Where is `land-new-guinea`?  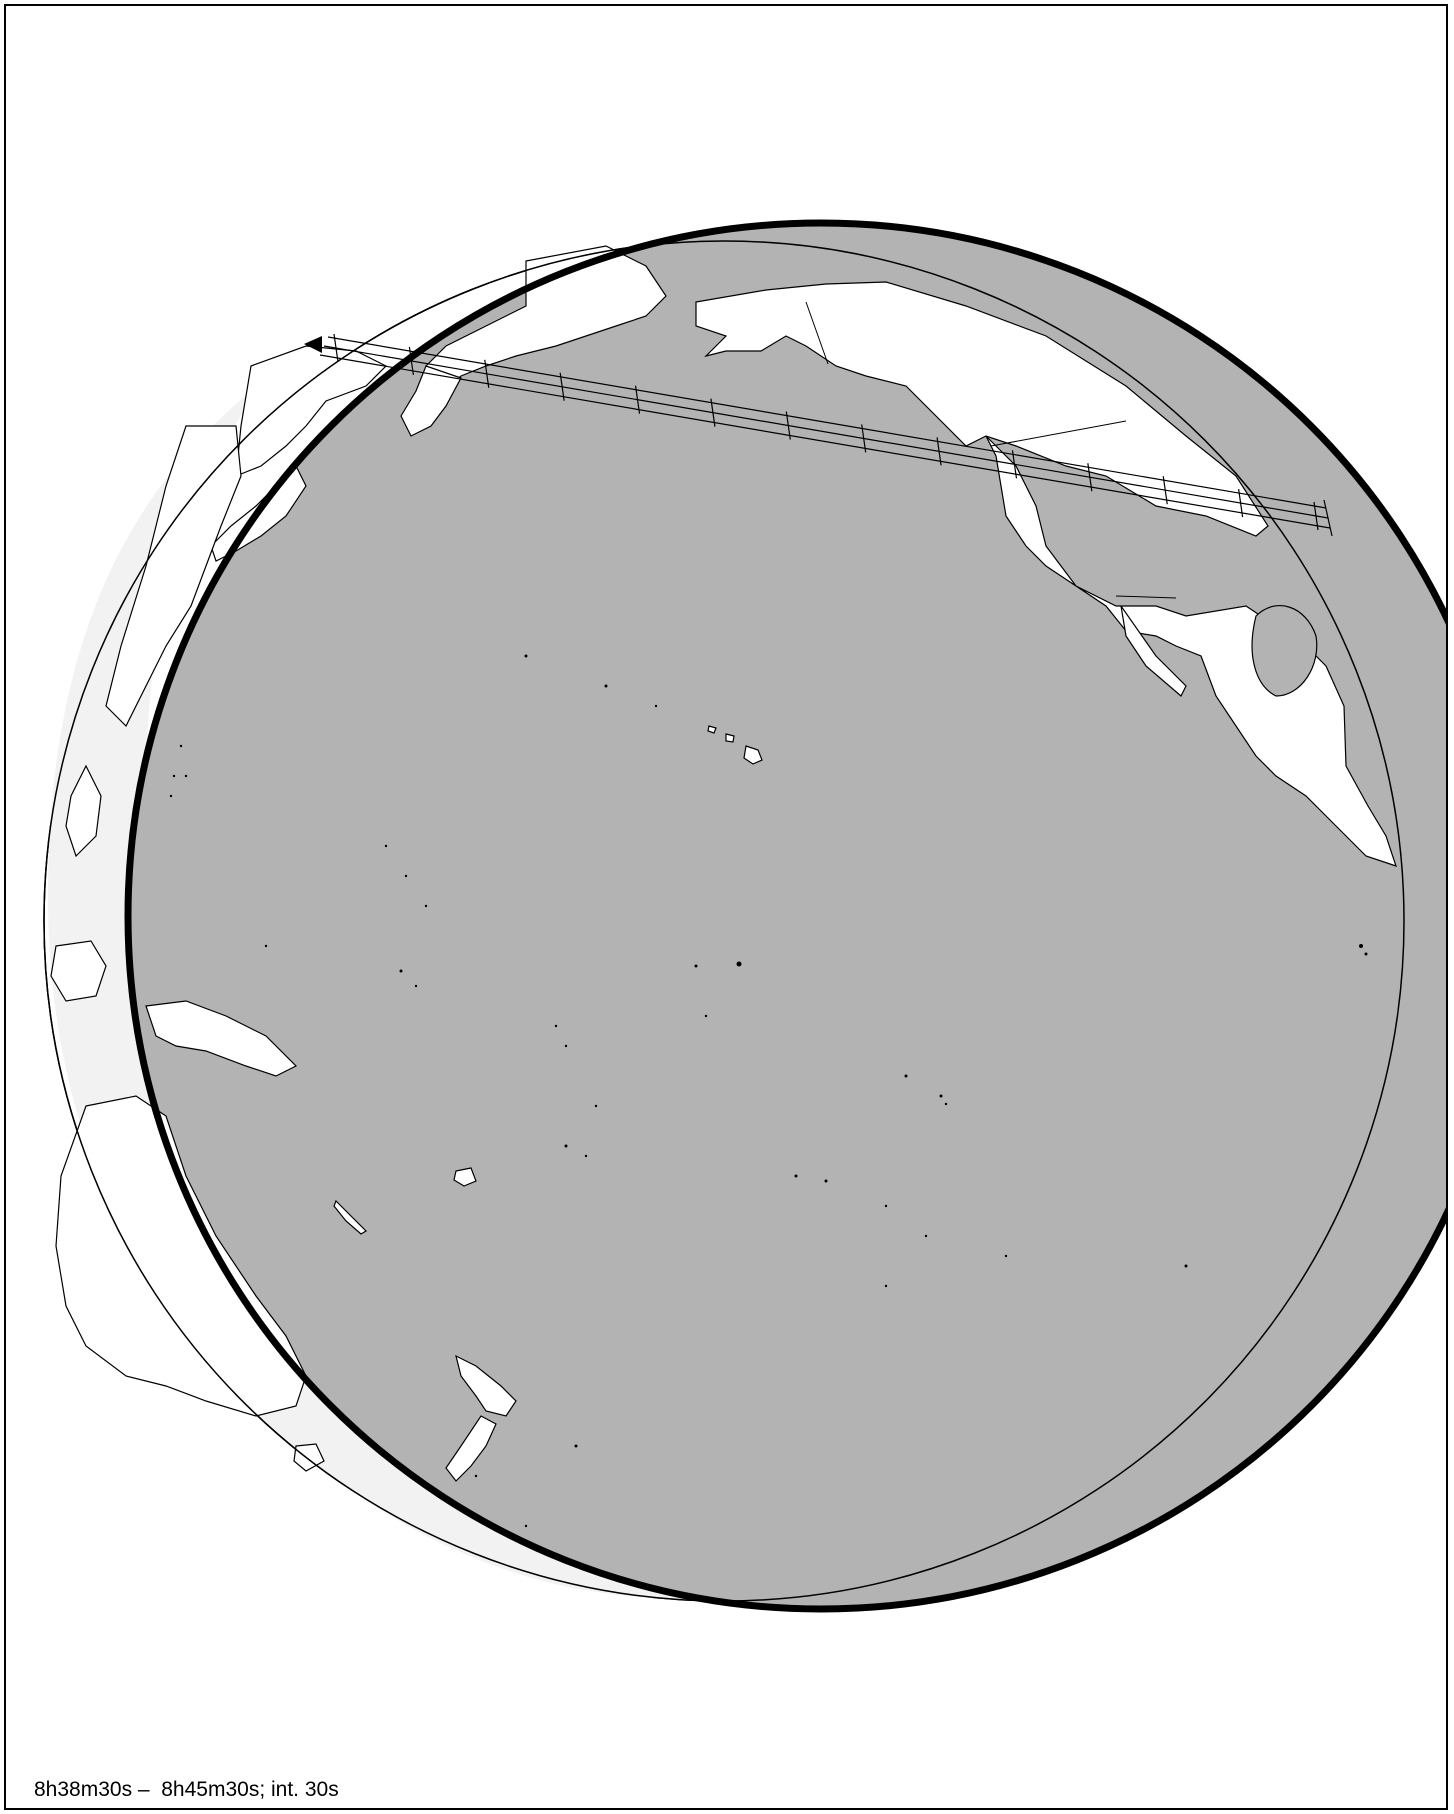
land-new-guinea is located at coordinates (221, 1038).